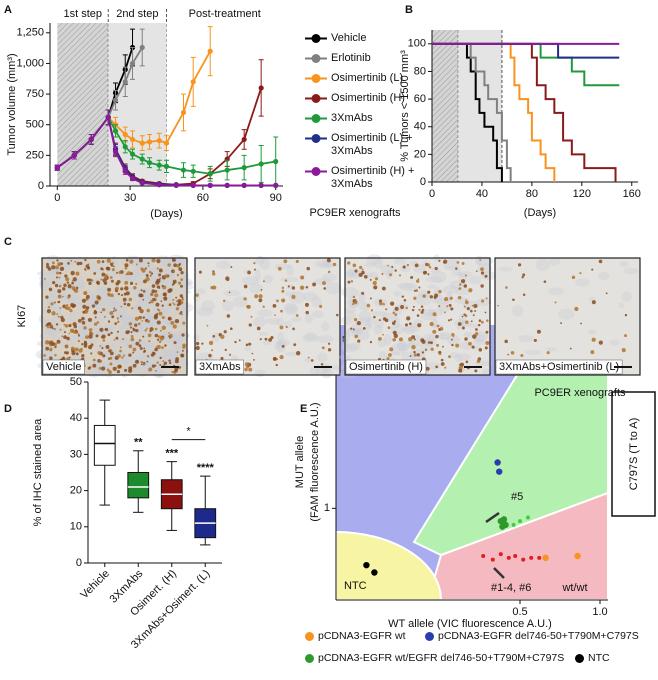  What do you see at coordinates (538, 636) in the screenshot?
I see `legend-label: pCDNA3-EGFR del746-50+T790M+C797S` at bounding box center [538, 636].